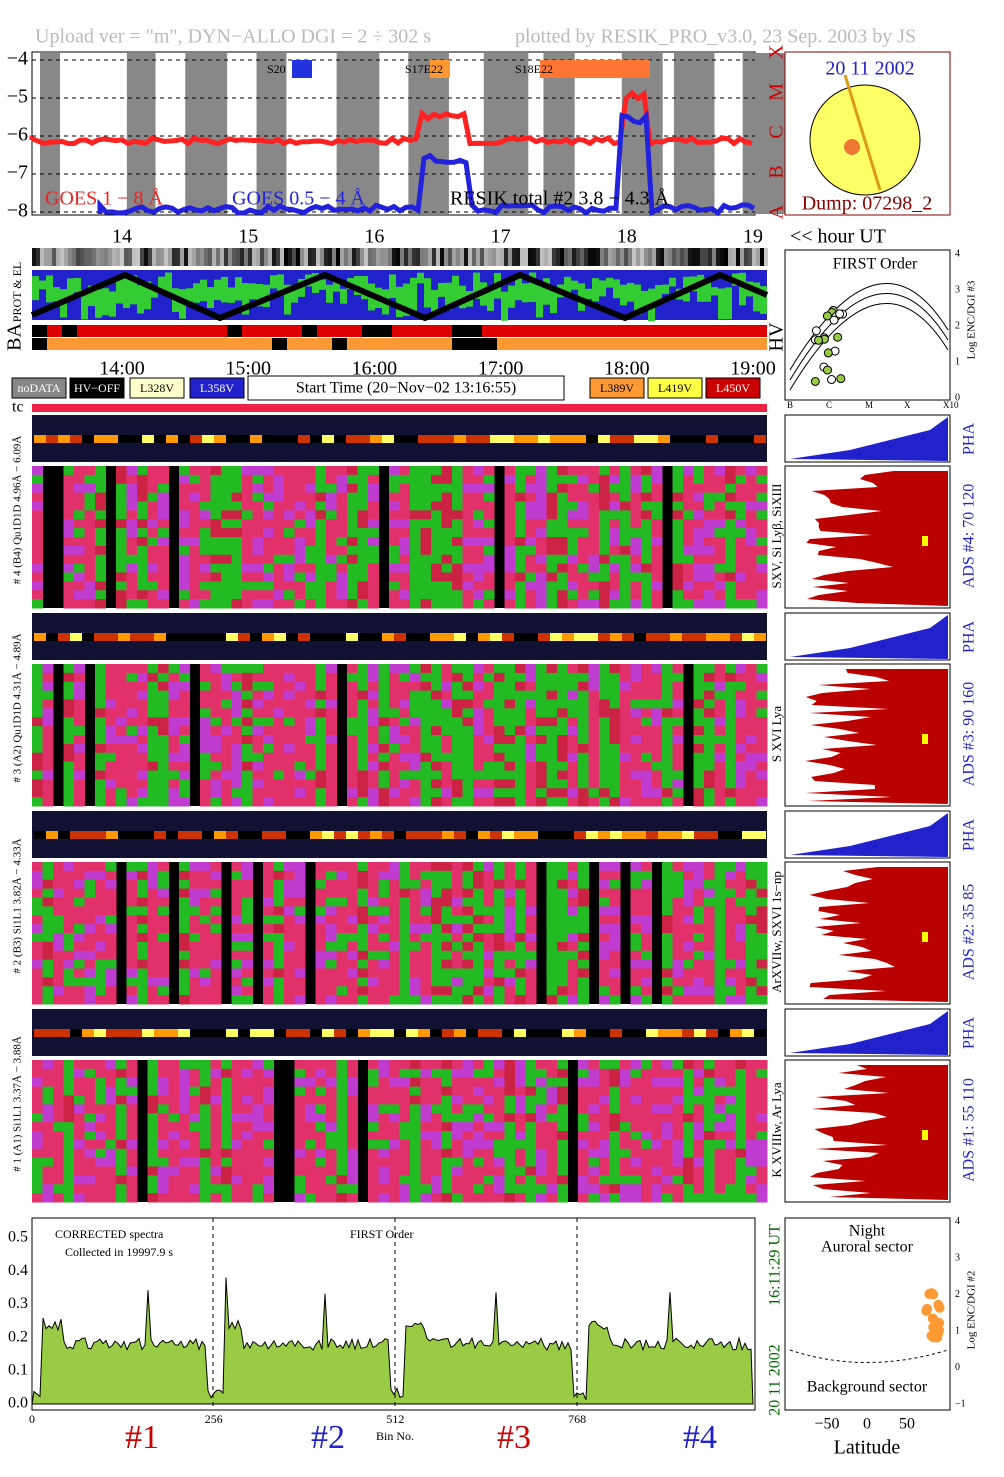 The width and height of the screenshot is (1004, 1477). What do you see at coordinates (834, 320) in the screenshot?
I see `data-point` at bounding box center [834, 320].